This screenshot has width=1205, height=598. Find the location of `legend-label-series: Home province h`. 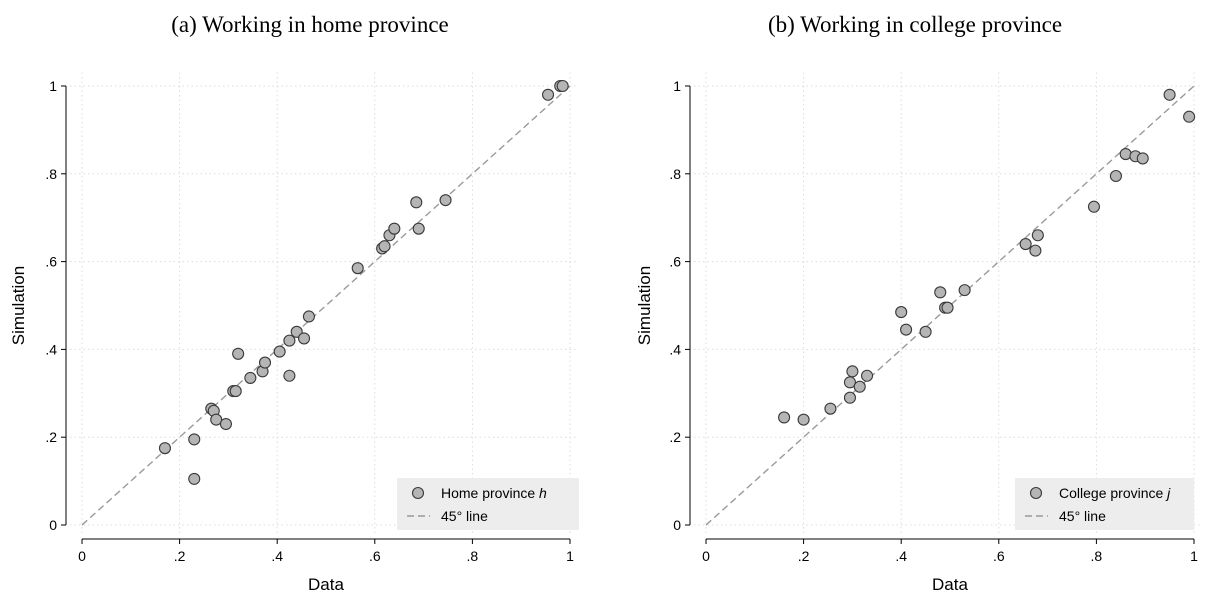

legend-label-series: Home province h is located at coordinates (494, 493).